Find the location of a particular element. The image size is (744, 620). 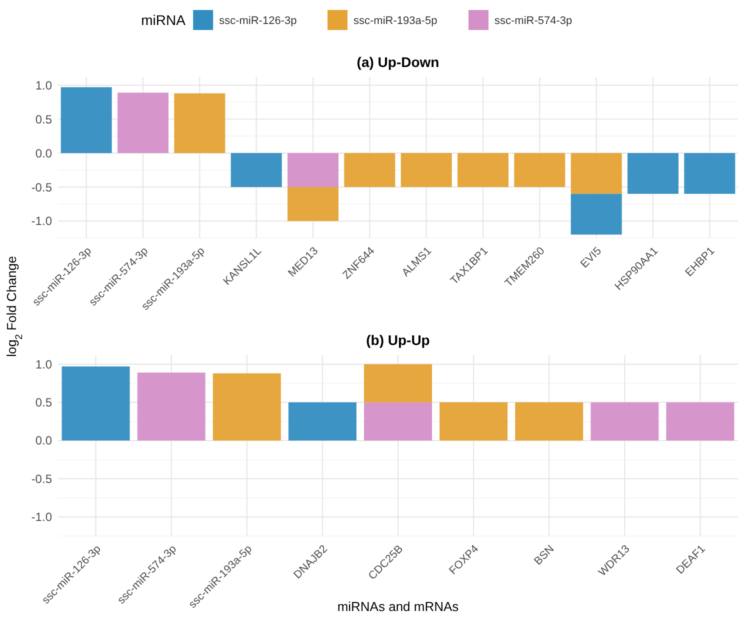

legend-label: ssc-miR-126-3p is located at coordinates (258, 20).